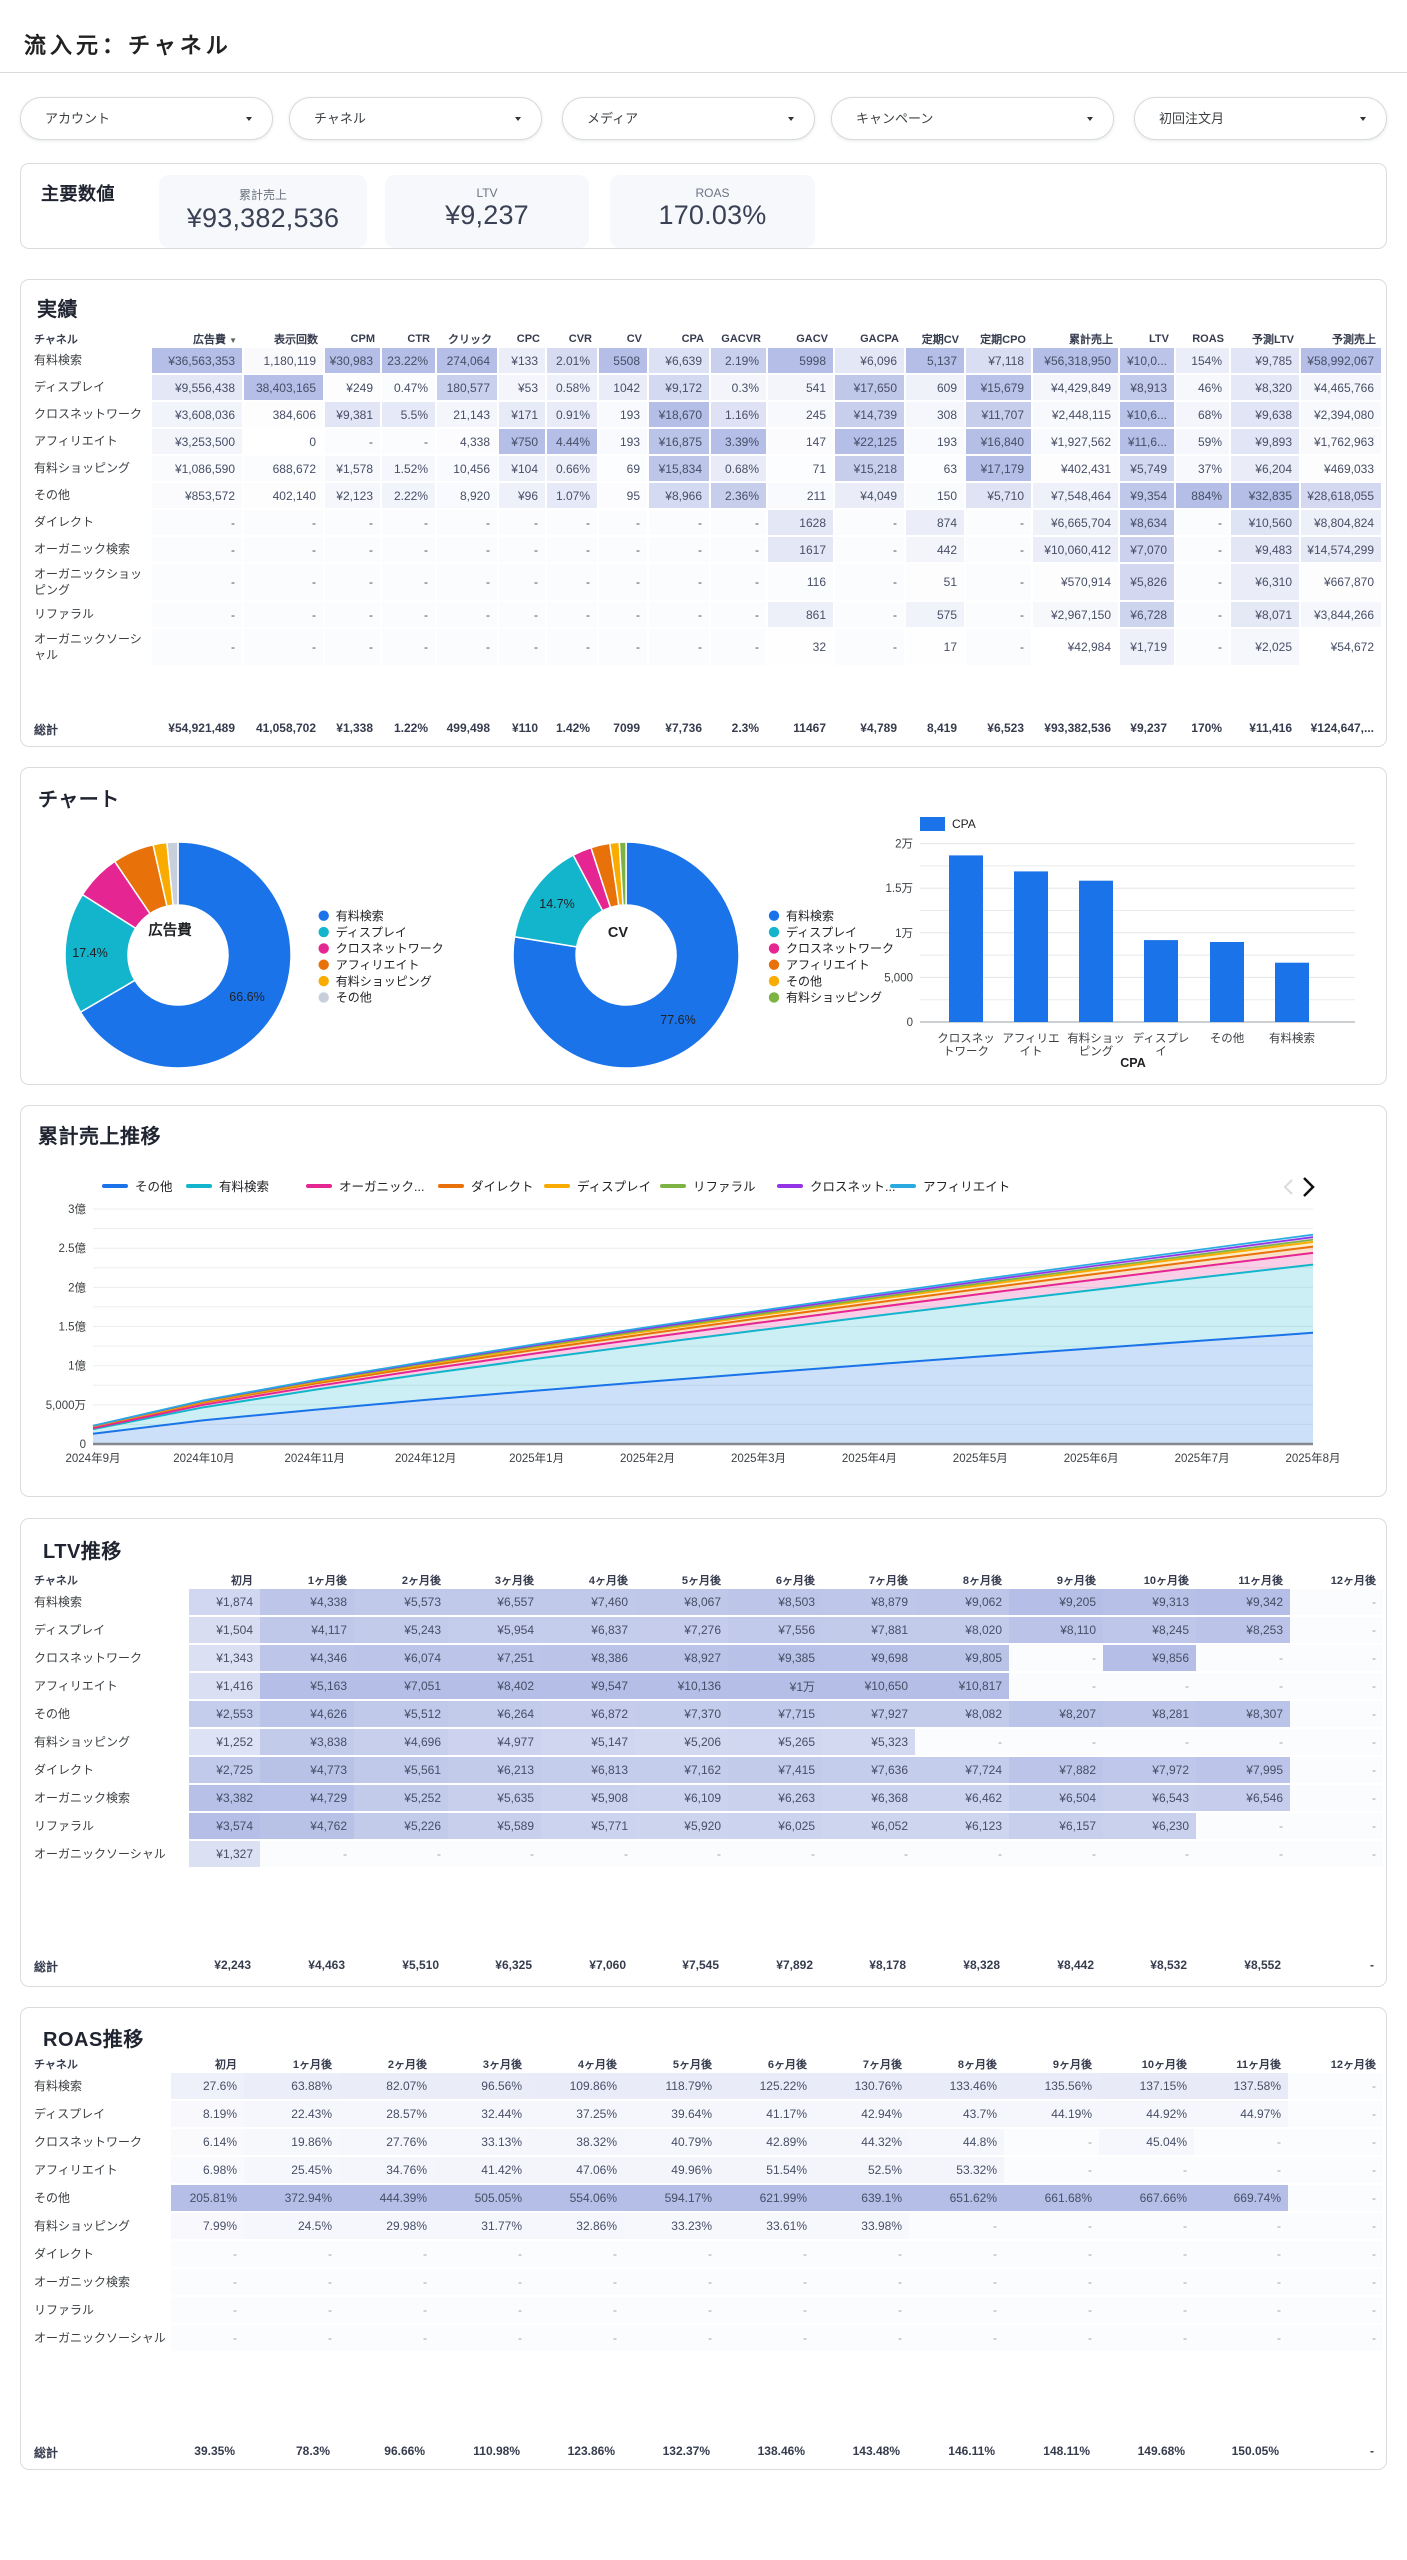  Describe the element at coordinates (724, 1187) in the screenshot. I see `svg-text: リファラル` at that location.